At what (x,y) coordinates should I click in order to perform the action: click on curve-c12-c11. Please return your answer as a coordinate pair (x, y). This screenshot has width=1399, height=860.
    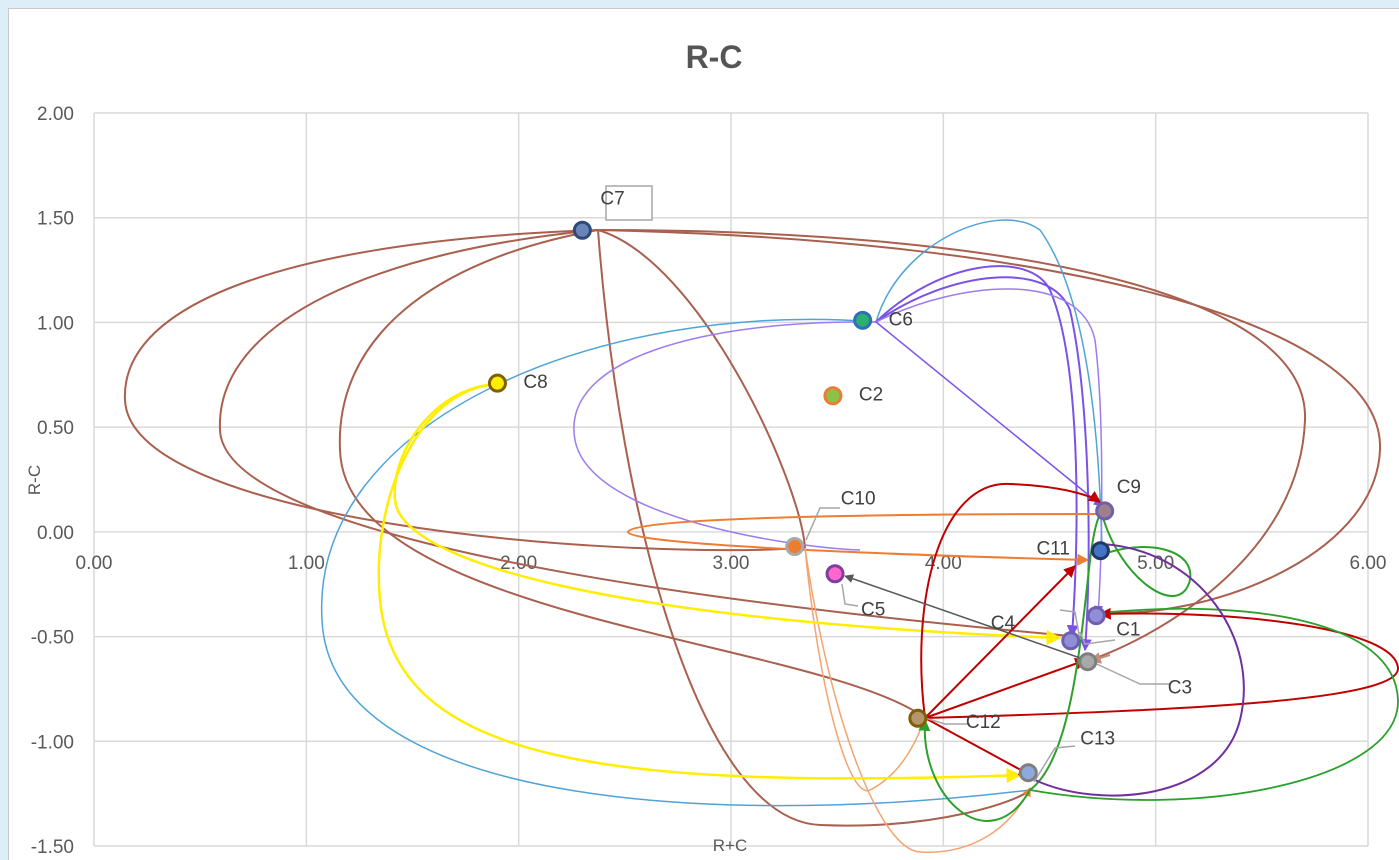
    Looking at the image, I should click on (1000, 642).